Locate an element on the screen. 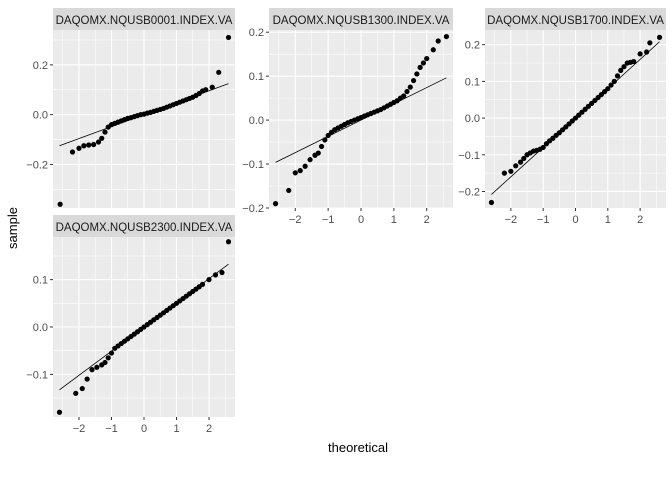  qq-reference-line is located at coordinates (361, 120).